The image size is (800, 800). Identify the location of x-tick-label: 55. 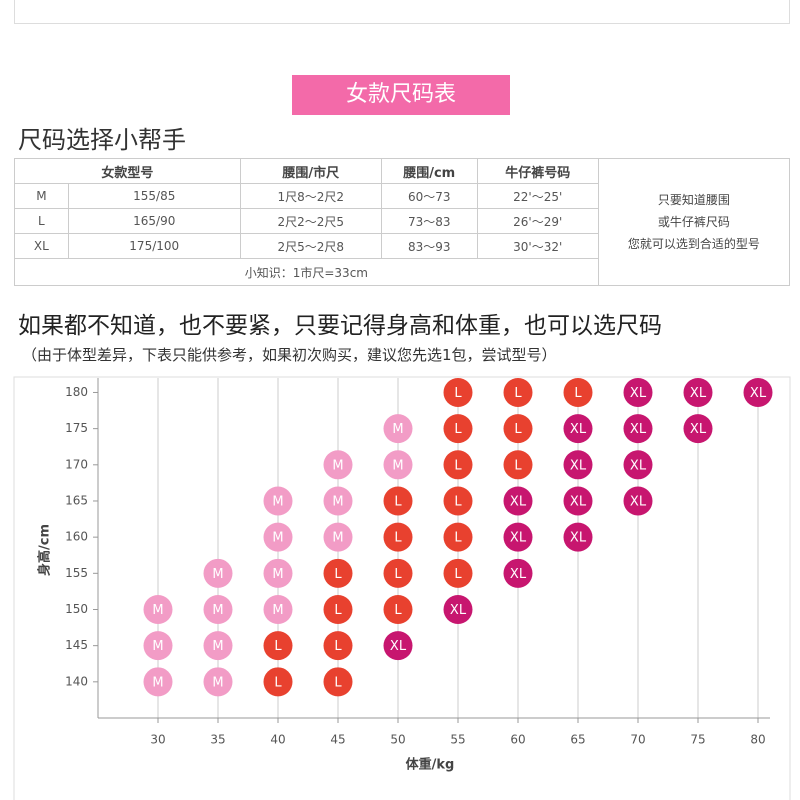
(457, 740).